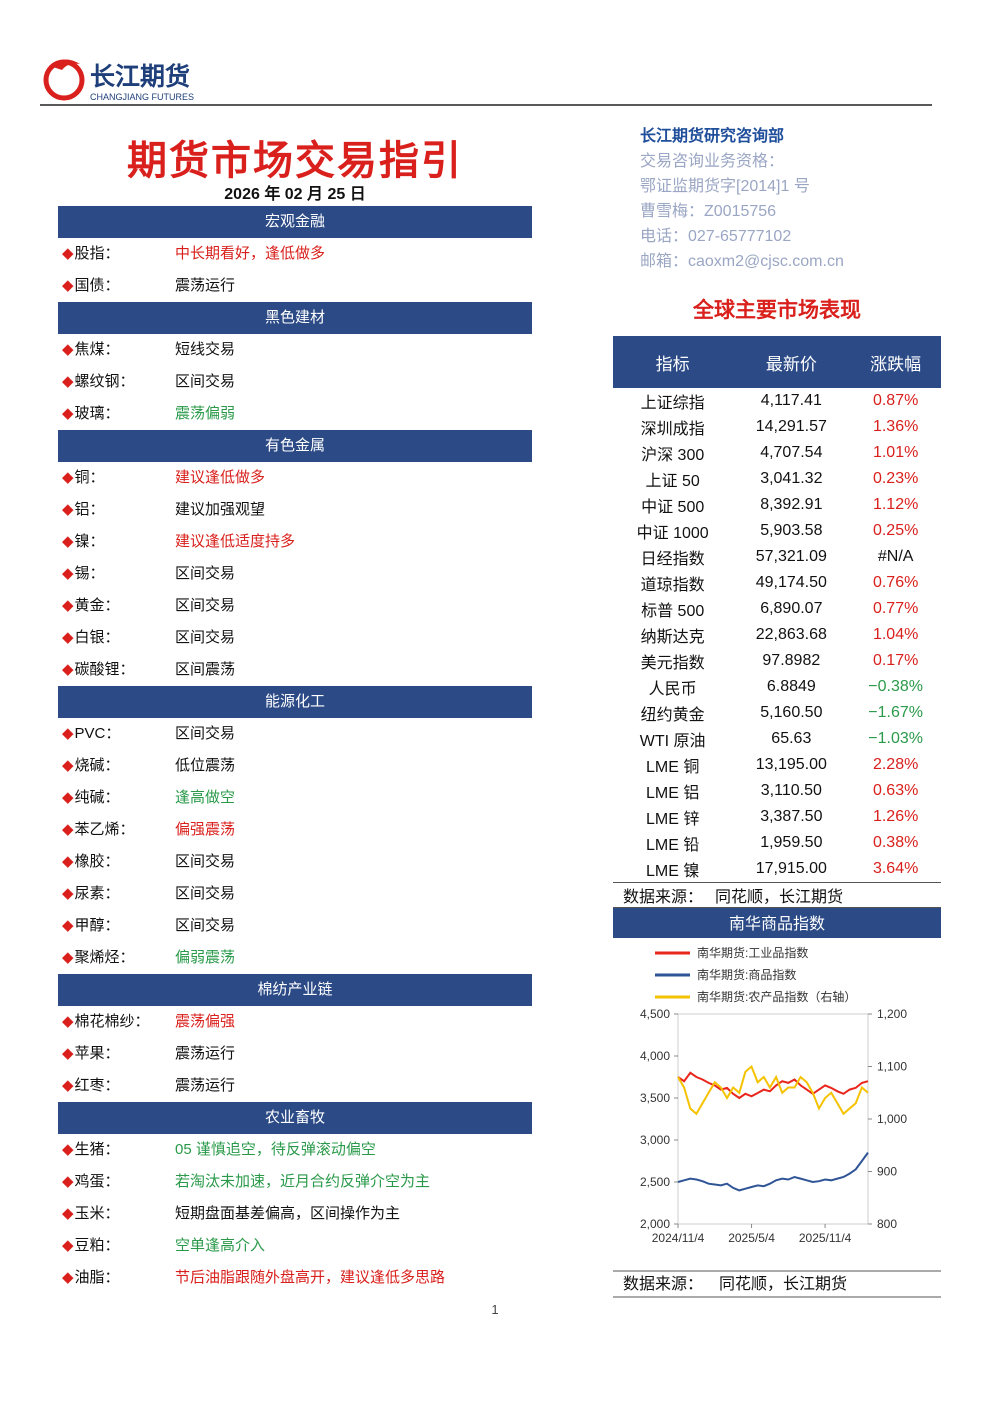 This screenshot has height=1403, width=992. Describe the element at coordinates (205, 1021) in the screenshot. I see `item-view: 震荡偏强` at that location.